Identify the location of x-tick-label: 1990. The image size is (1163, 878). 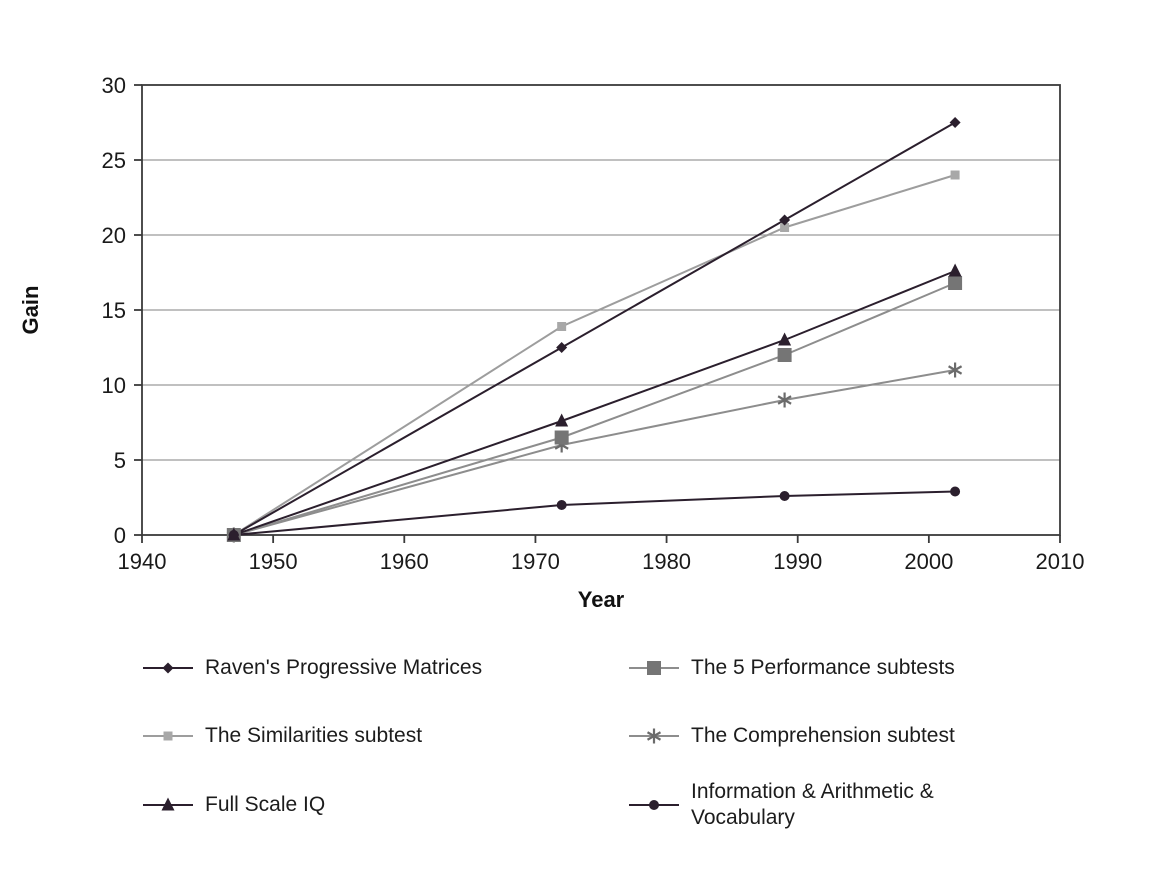
(797, 561).